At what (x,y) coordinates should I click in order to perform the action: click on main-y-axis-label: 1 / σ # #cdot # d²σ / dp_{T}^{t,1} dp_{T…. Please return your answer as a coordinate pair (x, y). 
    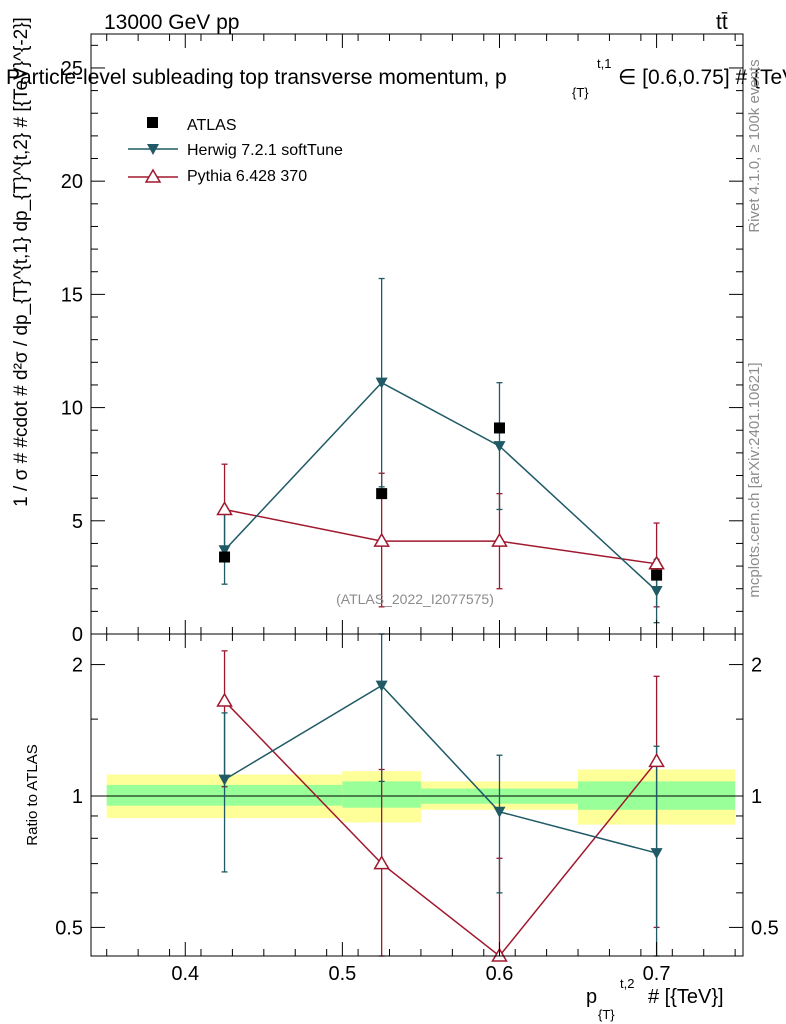
    Looking at the image, I should click on (21, 262).